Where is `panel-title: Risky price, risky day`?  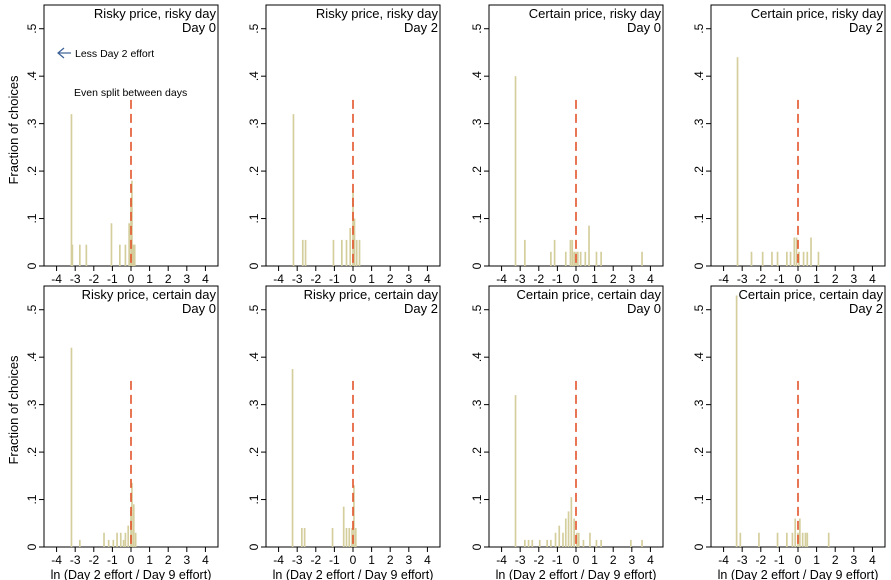 panel-title: Risky price, risky day is located at coordinates (377, 13).